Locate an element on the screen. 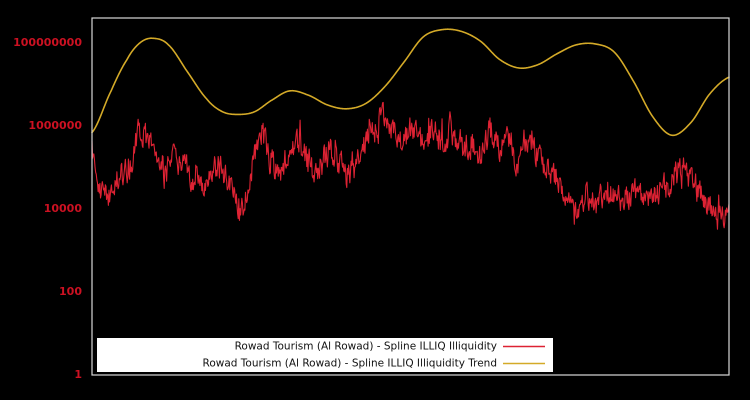 This screenshot has width=750, height=400. y-tick-label: 10000 is located at coordinates (63, 208).